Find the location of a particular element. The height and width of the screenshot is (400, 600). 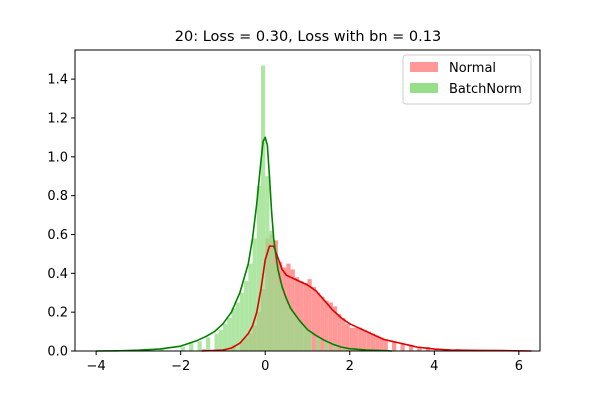

chart-title: 20: Loss = 0.30, Loss with bn = 0.13 is located at coordinates (308, 37).